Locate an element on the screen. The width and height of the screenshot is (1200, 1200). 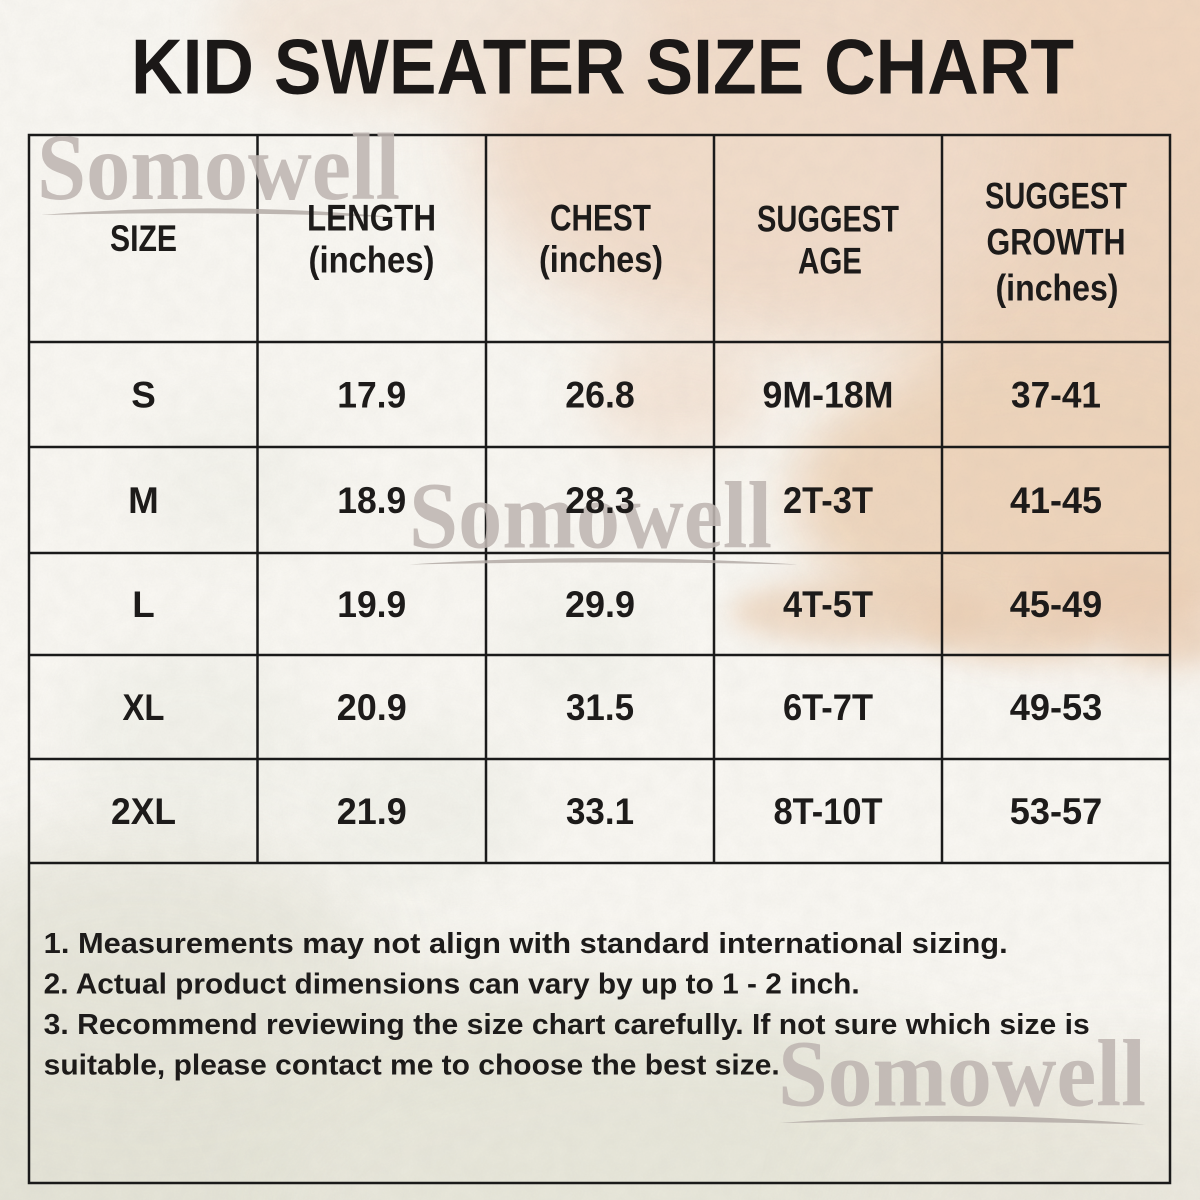
svg-text: 31.5 is located at coordinates (600, 707).